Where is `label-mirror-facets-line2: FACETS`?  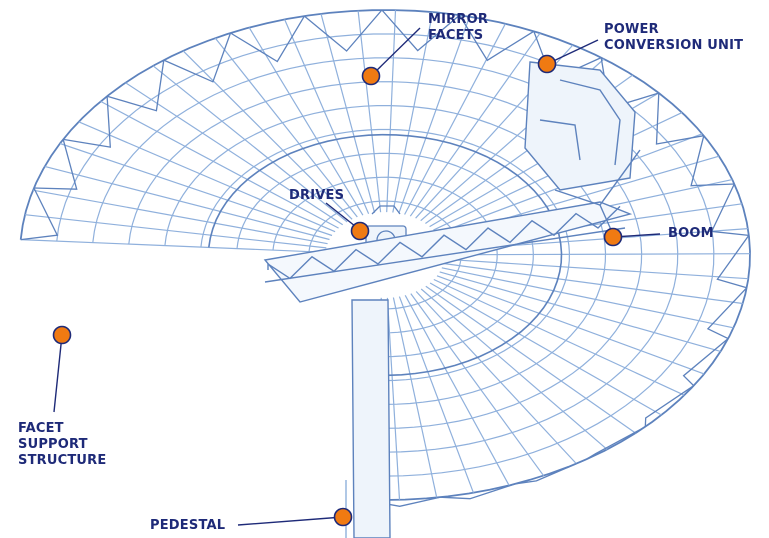
label-mirror-facets-line2: FACETS is located at coordinates (456, 35).